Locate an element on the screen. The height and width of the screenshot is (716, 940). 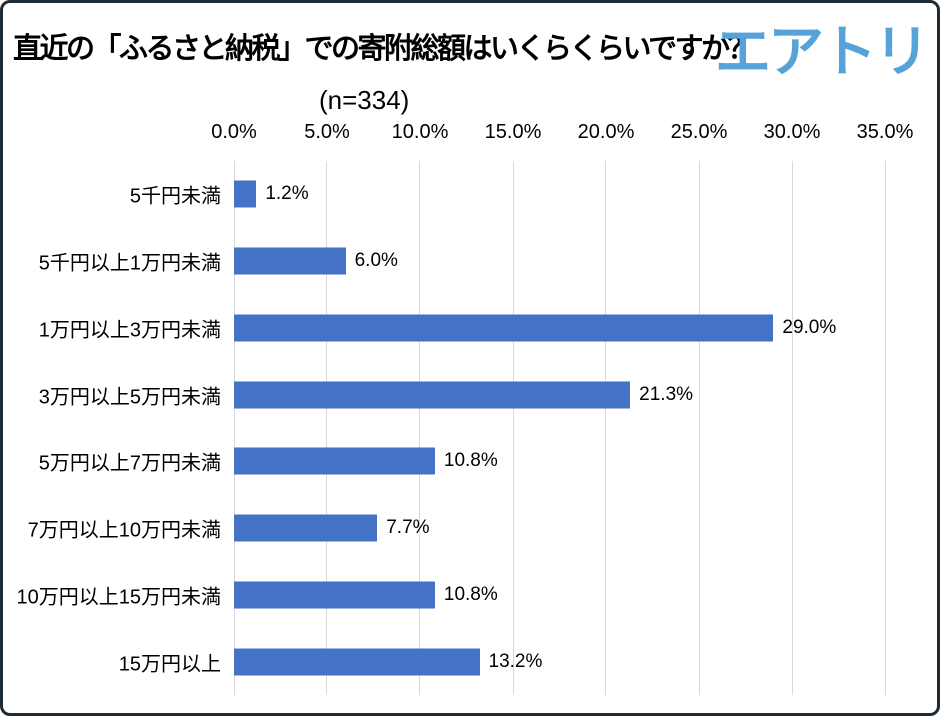
x-axis-tick: 5.0% is located at coordinates (327, 132).